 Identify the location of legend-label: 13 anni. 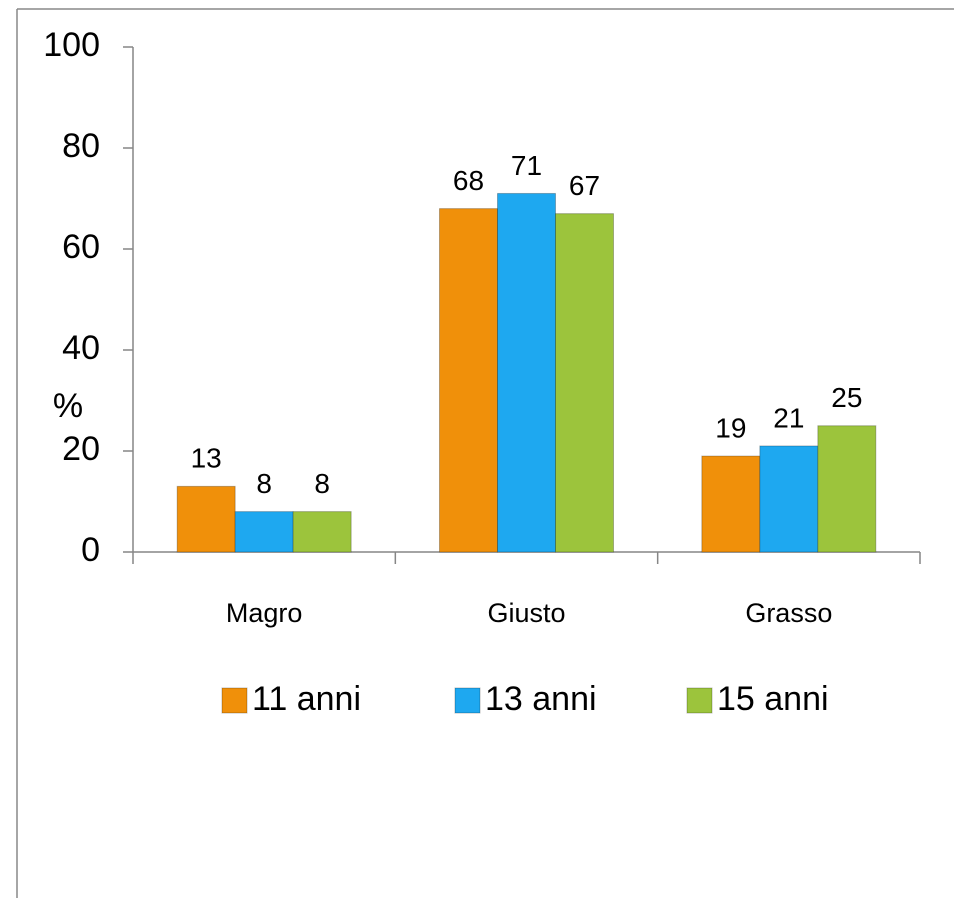
(541, 699).